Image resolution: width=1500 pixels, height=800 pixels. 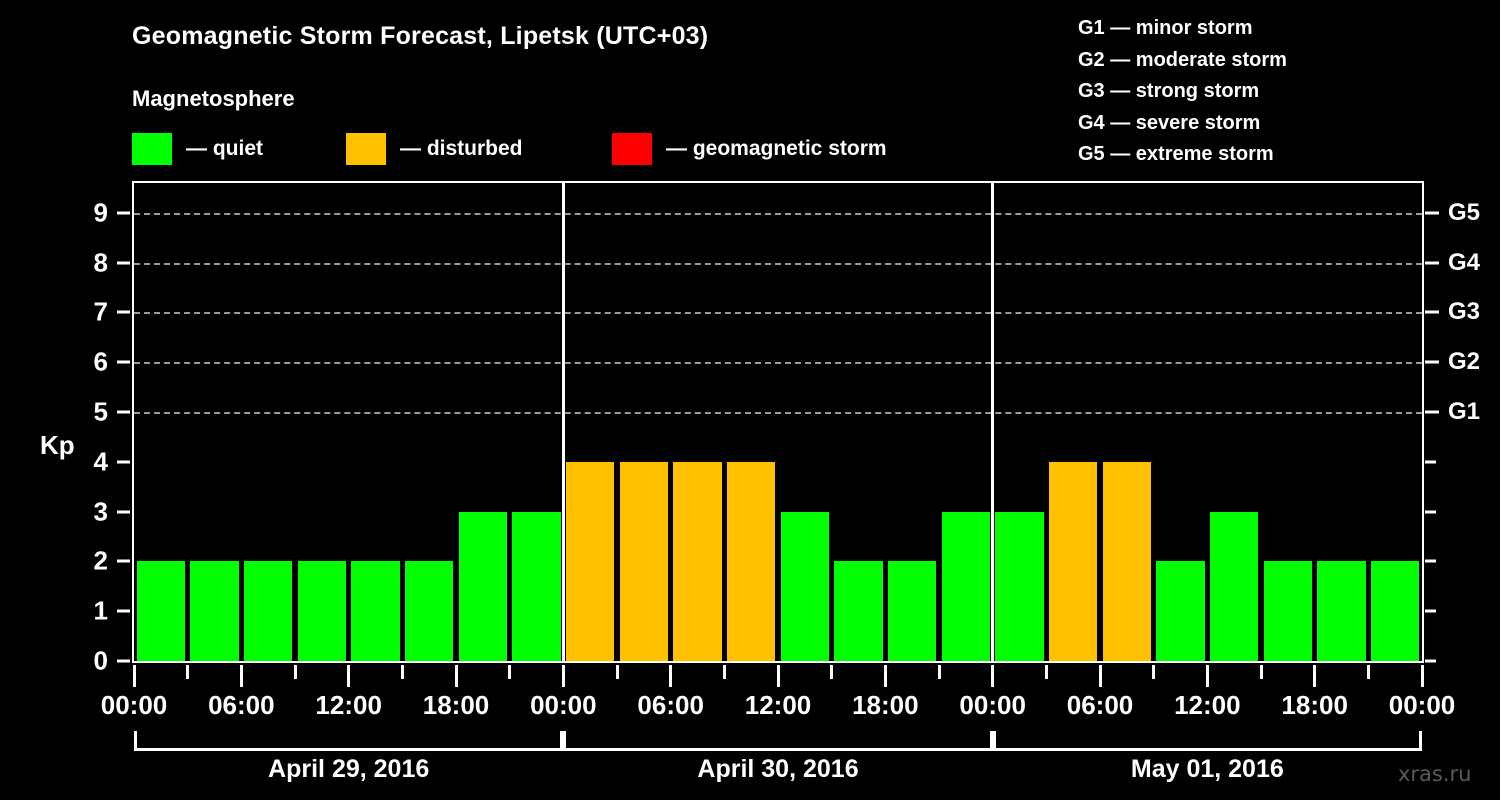 What do you see at coordinates (100, 262) in the screenshot?
I see `y-axis-tick-label: 8` at bounding box center [100, 262].